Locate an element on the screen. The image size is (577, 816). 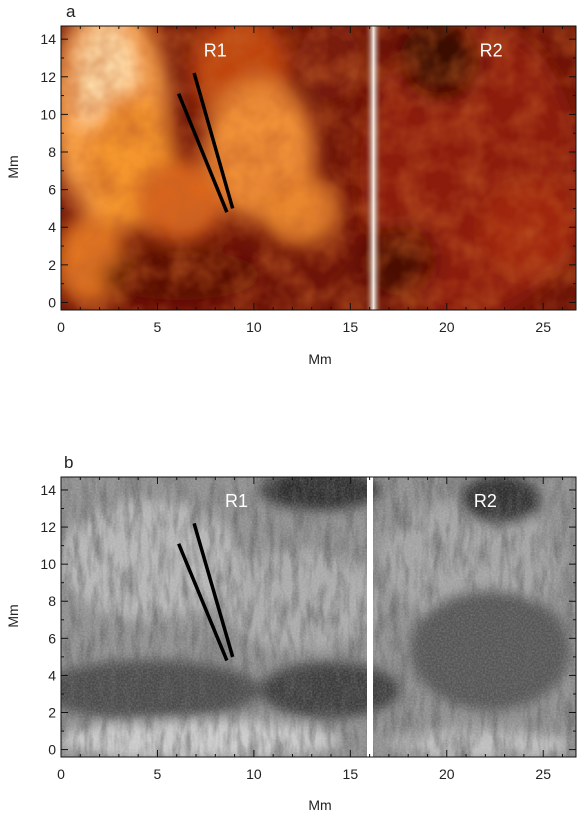
panel-b-ylabel: Mm is located at coordinates (13, 615).